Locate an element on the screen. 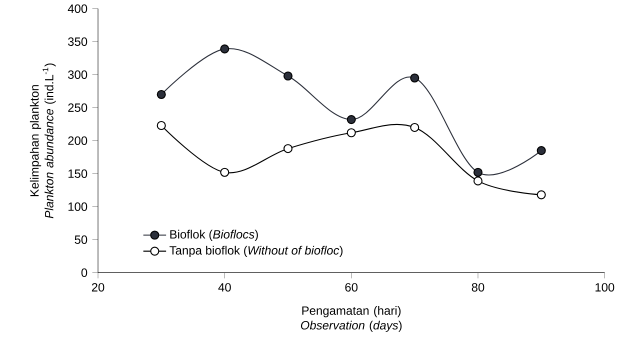 Image resolution: width=632 pixels, height=359 pixels. legend-label: Bioflok (Bioflocs) is located at coordinates (214, 236).